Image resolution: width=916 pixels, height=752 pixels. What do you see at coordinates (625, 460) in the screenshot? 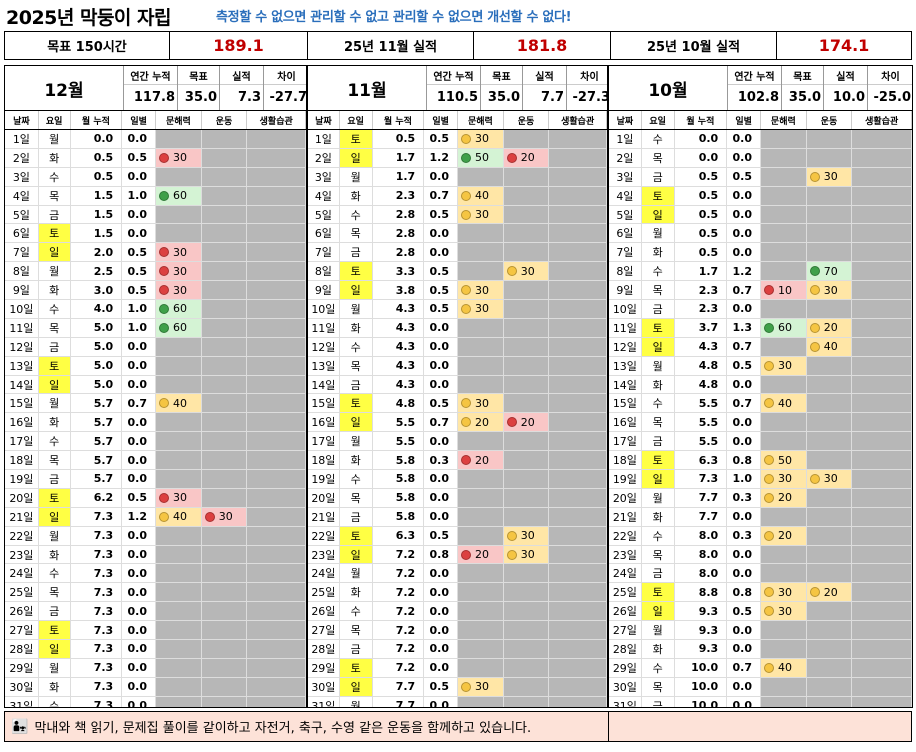
I see `date-cell: 18일` at bounding box center [625, 460].